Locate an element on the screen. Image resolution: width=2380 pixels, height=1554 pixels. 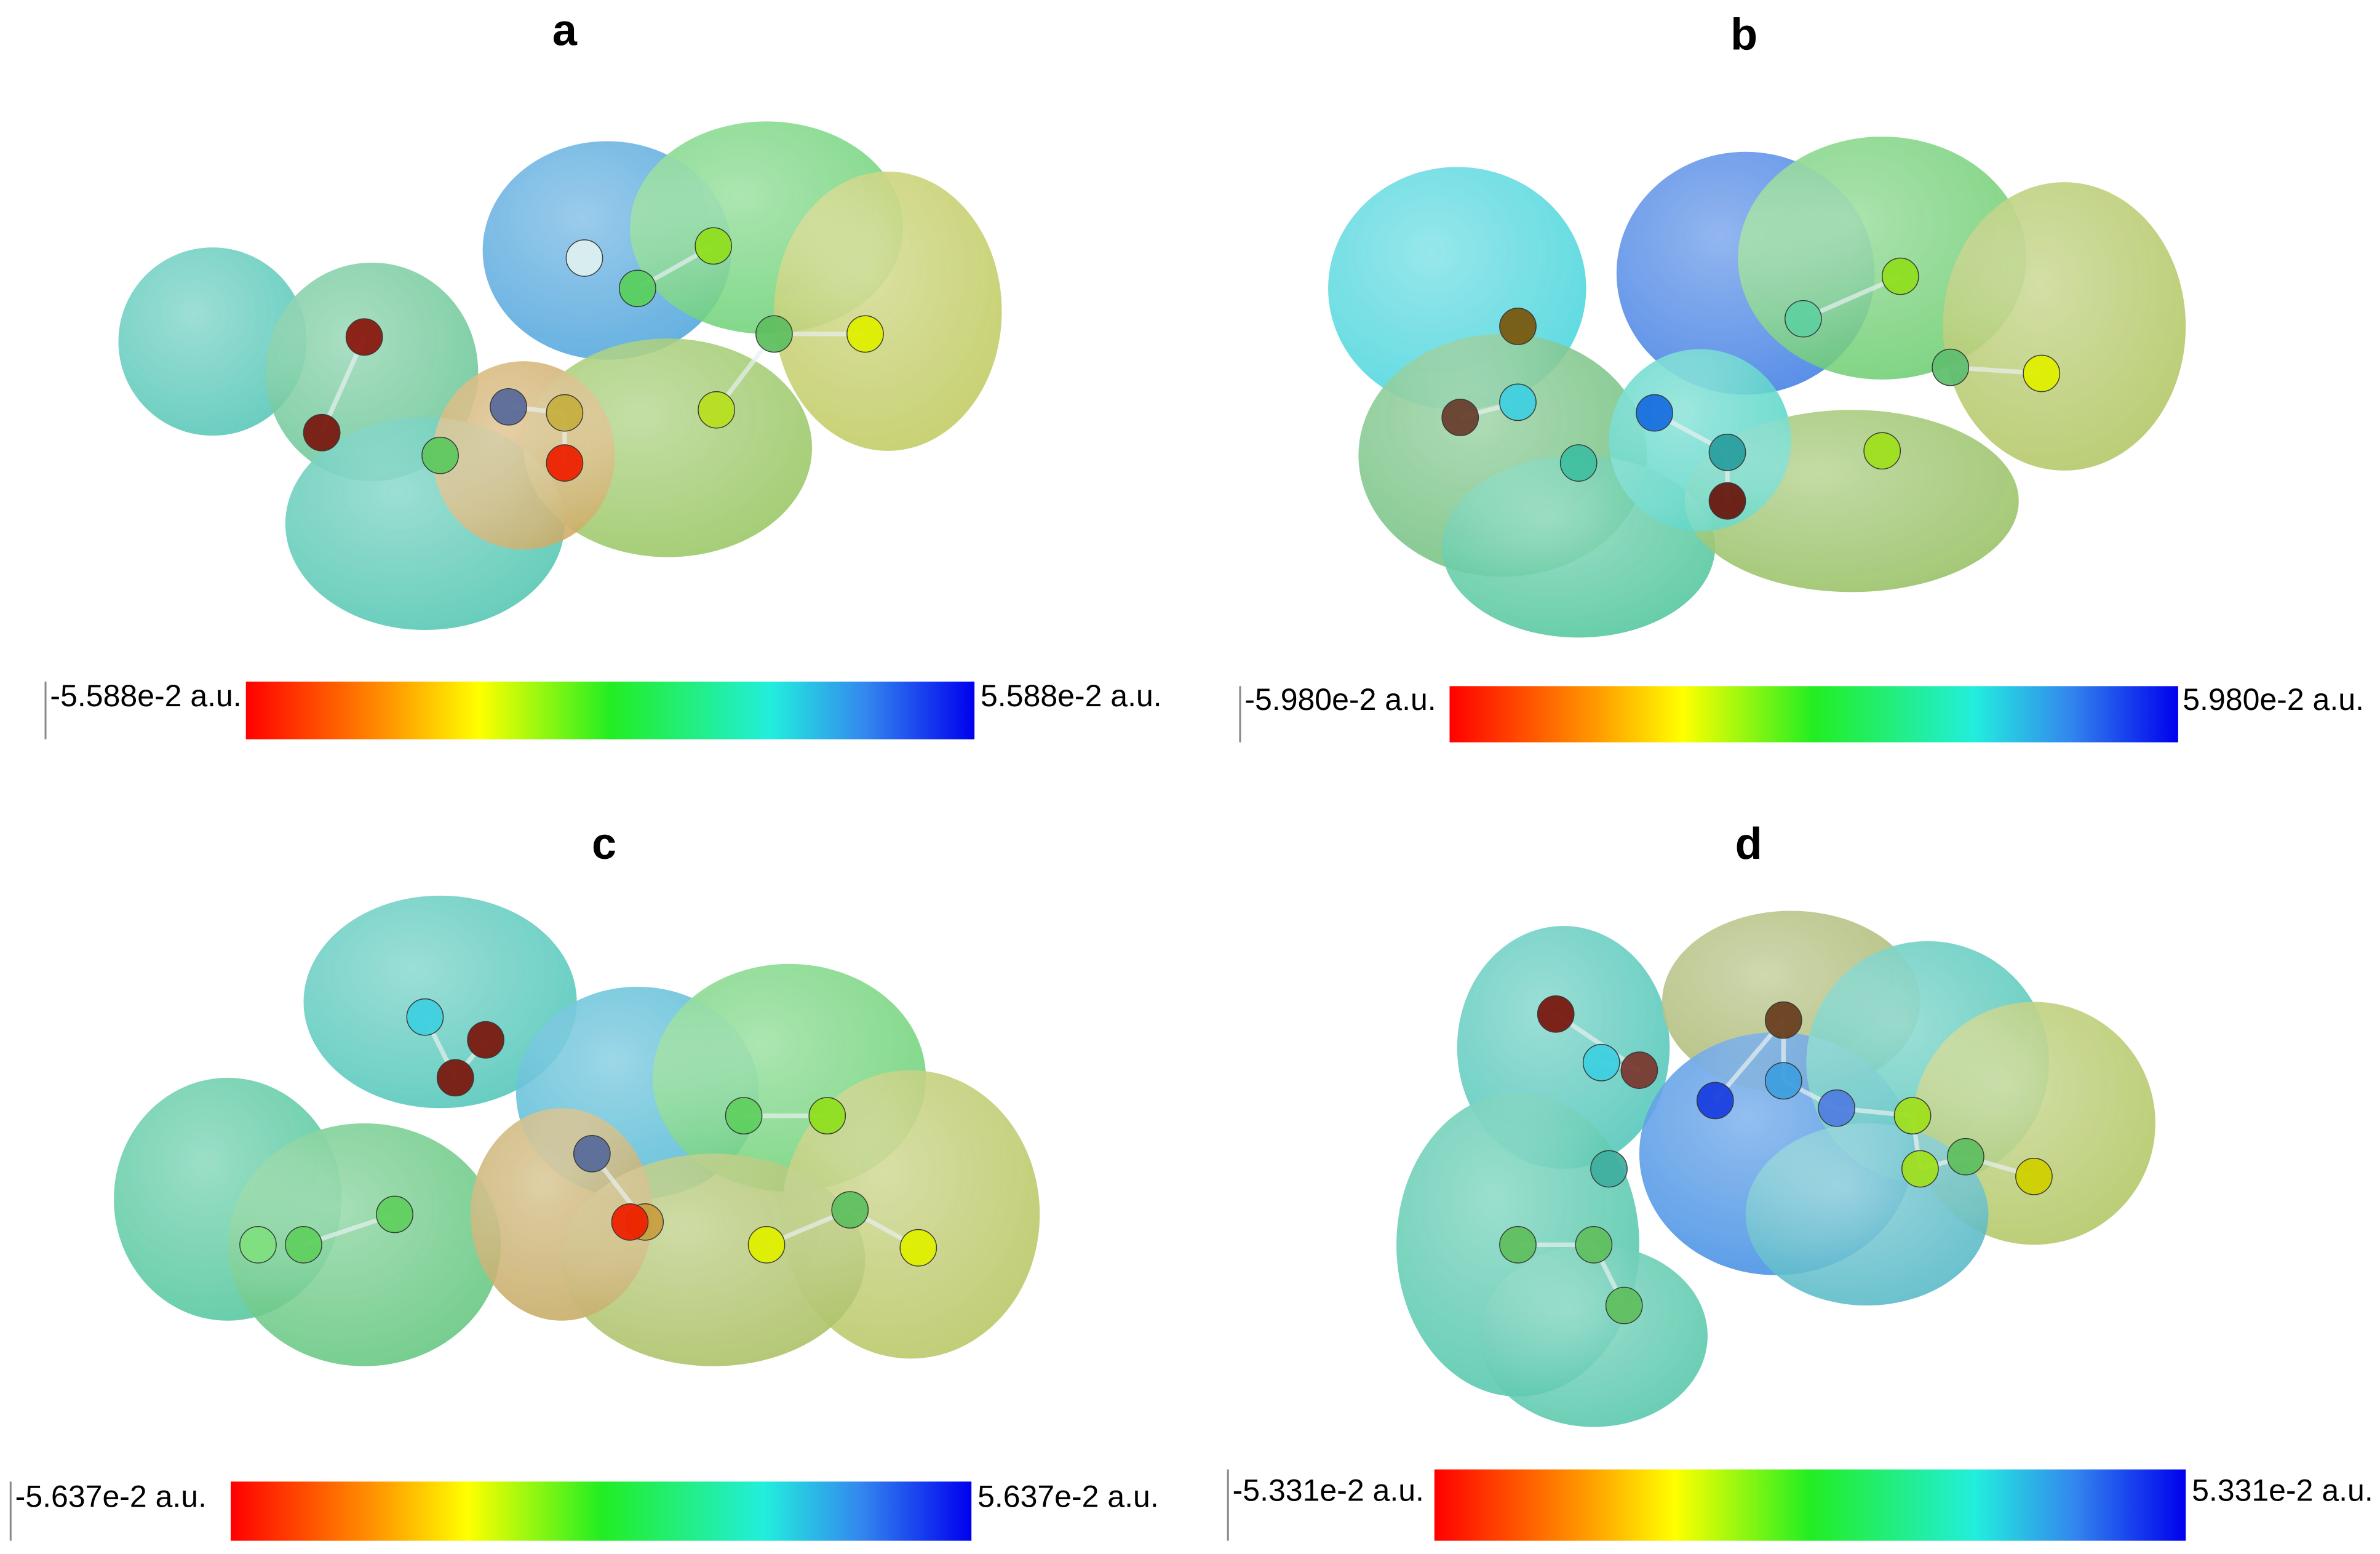
colorbar-min-label: -5.980e-2 a.u. is located at coordinates (1340, 700).